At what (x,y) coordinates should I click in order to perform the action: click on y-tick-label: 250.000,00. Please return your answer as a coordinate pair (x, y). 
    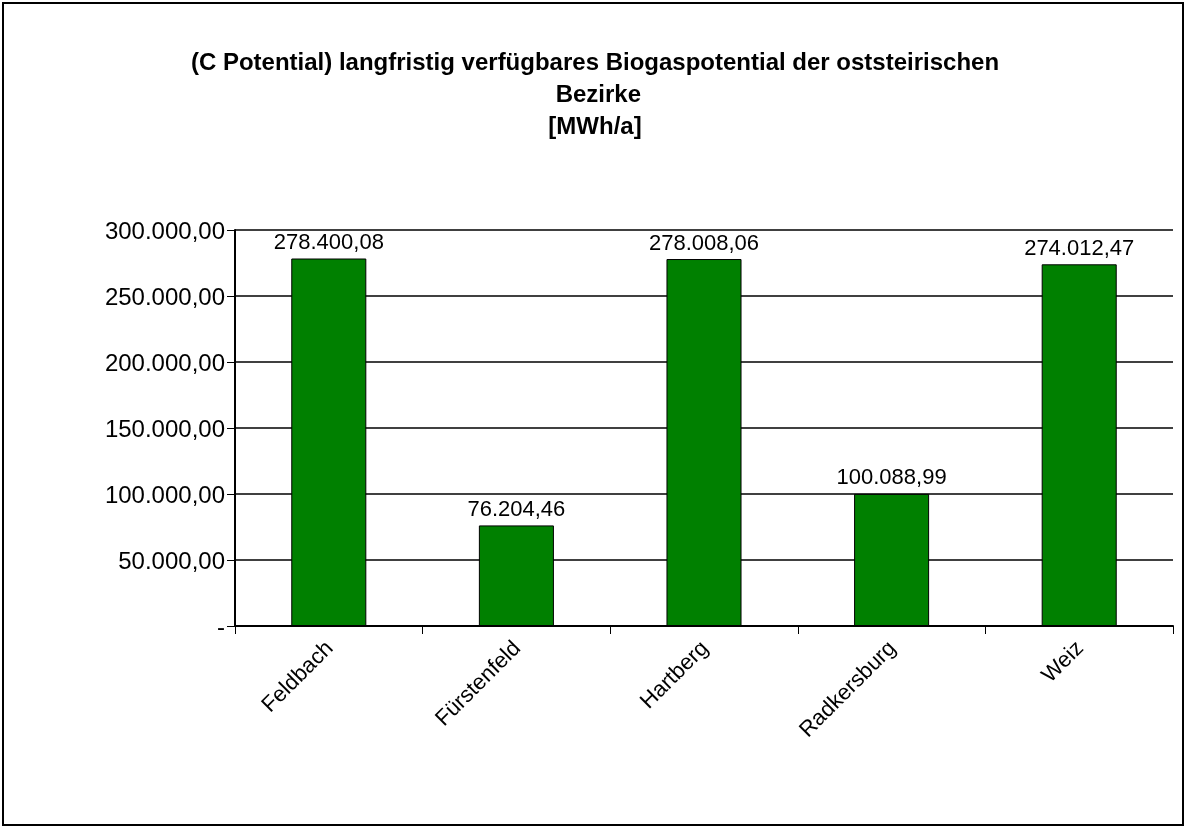
    Looking at the image, I should click on (164, 296).